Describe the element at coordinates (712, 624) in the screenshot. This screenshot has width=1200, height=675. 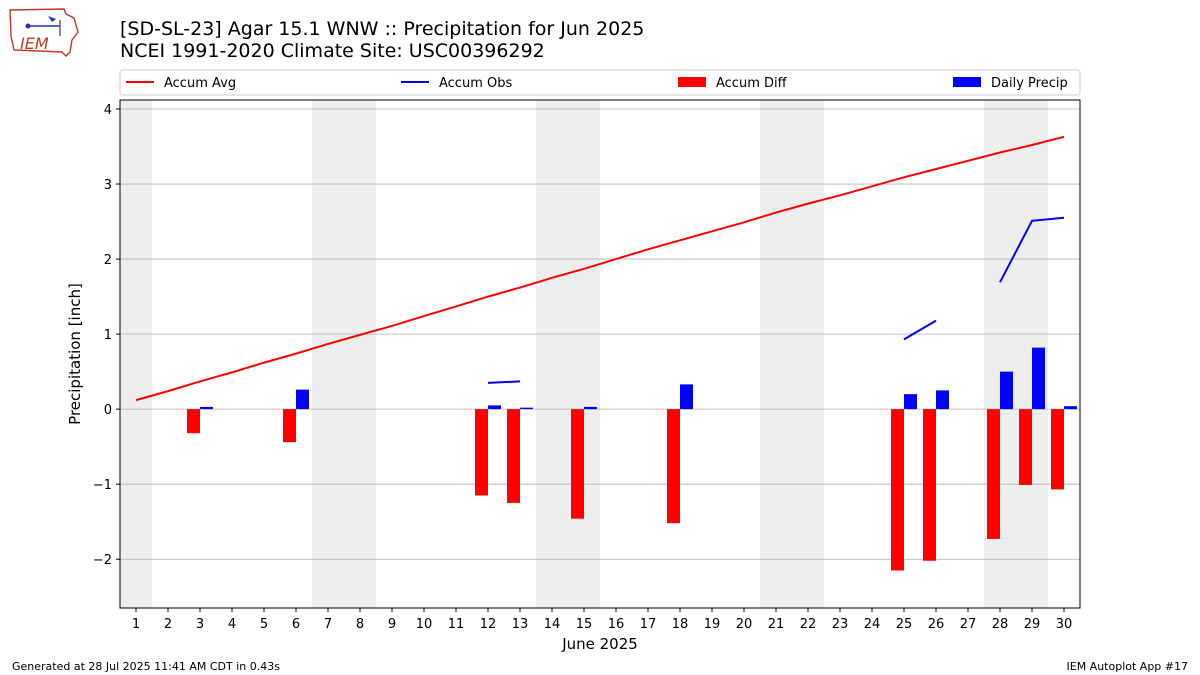
I see `x-tick-label: 19` at that location.